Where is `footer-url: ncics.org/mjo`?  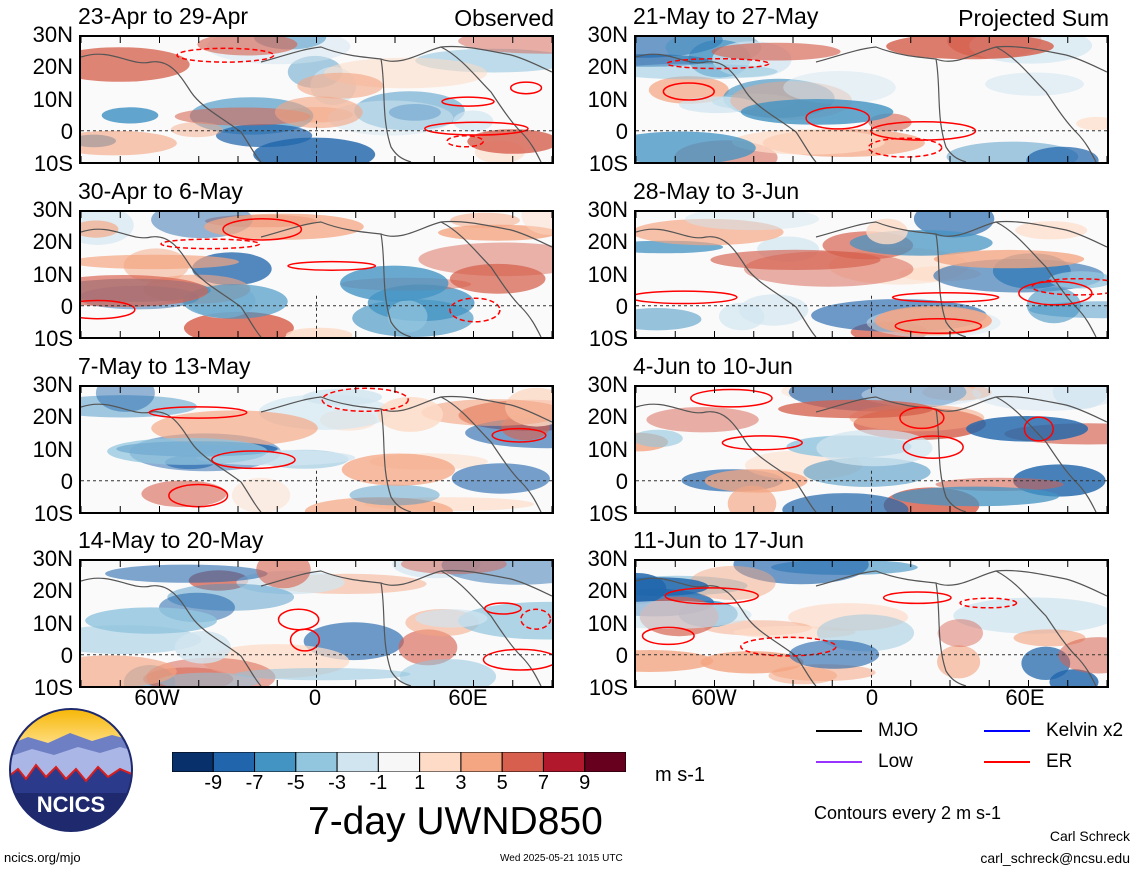
footer-url: ncics.org/mjo is located at coordinates (42, 857).